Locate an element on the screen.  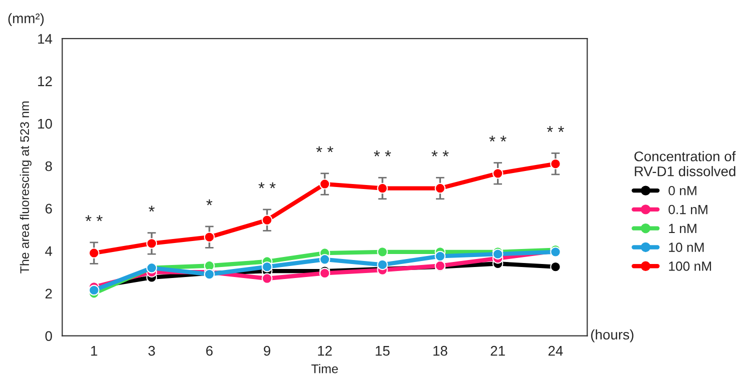
legend-label: 0 nM is located at coordinates (682, 191).